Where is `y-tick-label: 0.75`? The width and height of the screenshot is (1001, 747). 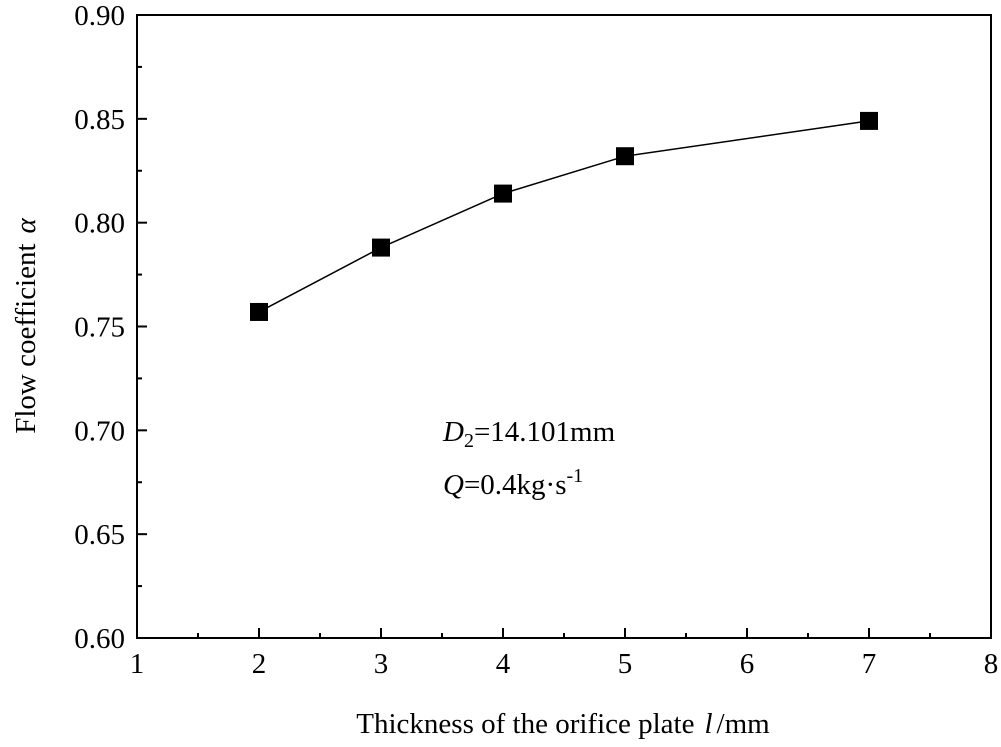 y-tick-label: 0.75 is located at coordinates (99, 328).